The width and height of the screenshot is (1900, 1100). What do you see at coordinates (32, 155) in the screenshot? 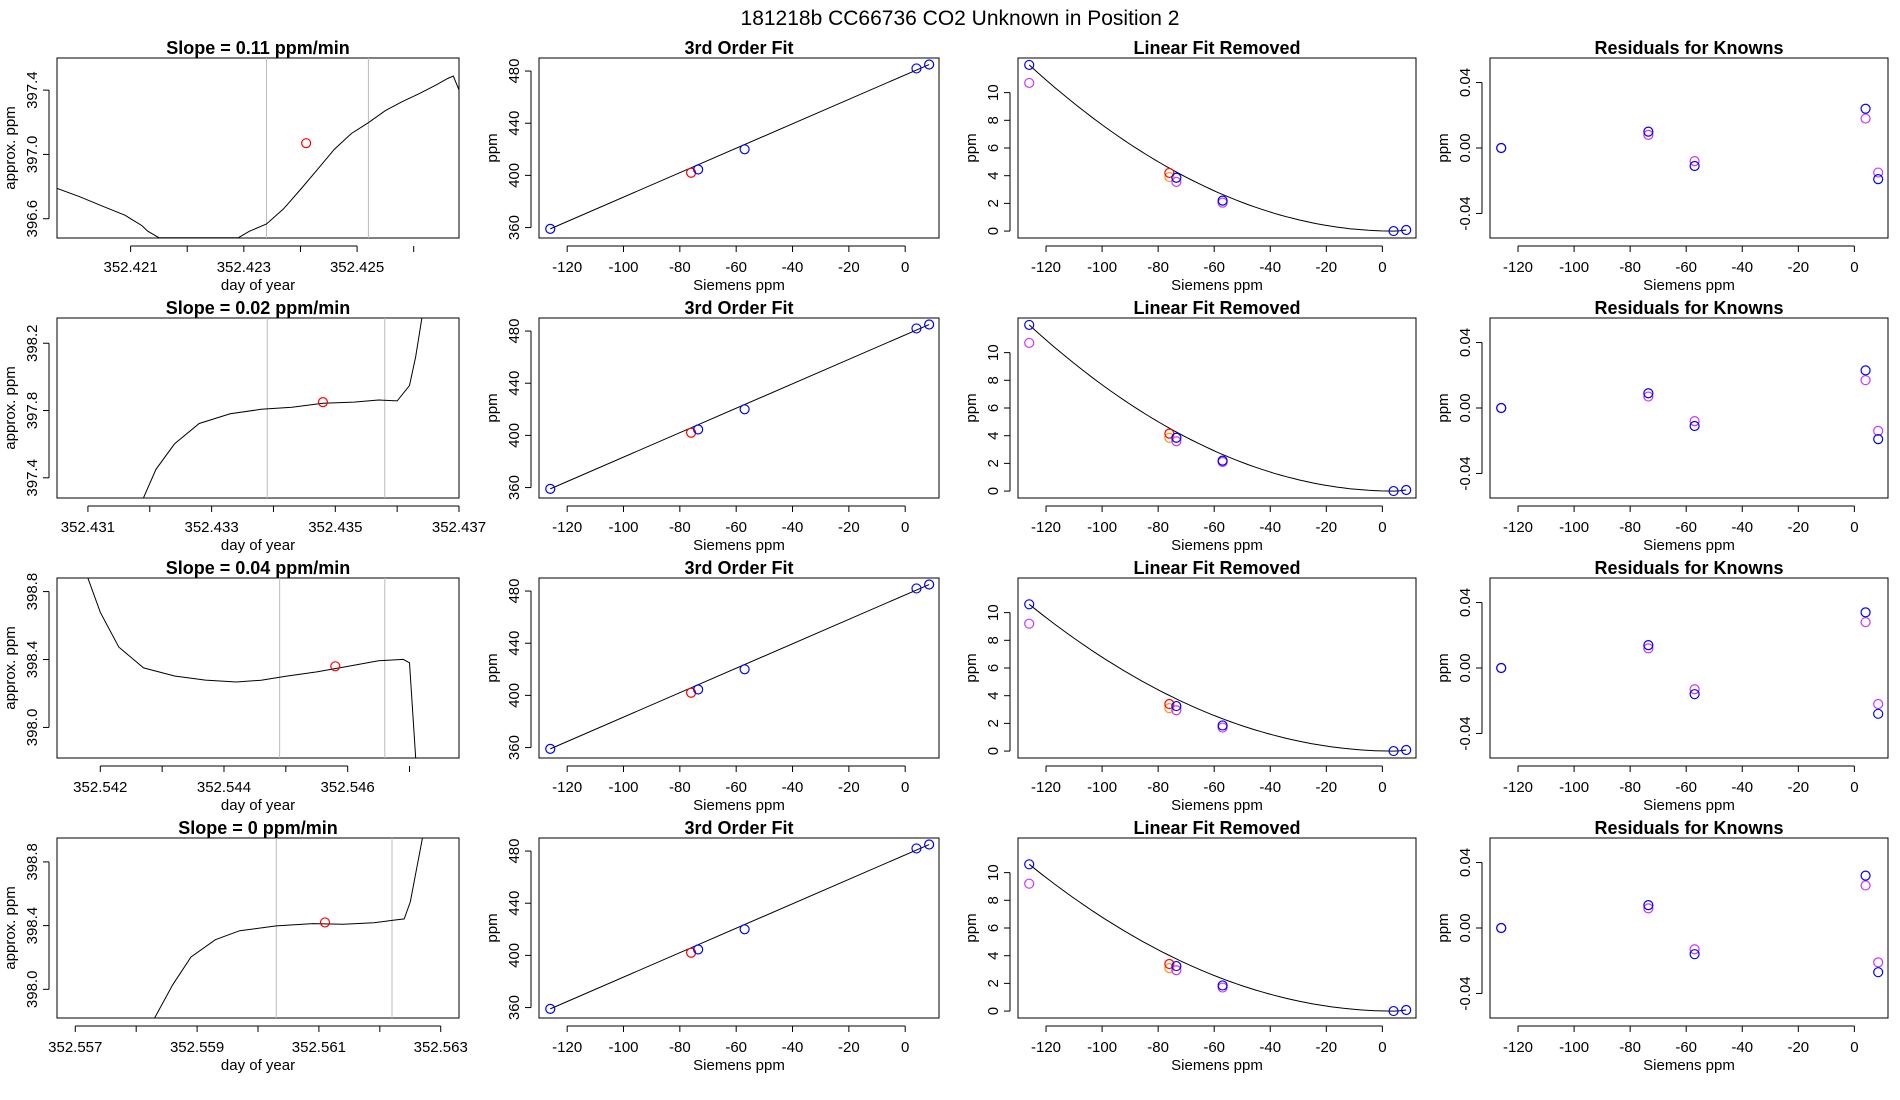
I see `trace-panel-y-tick-label: 397.0` at bounding box center [32, 155].